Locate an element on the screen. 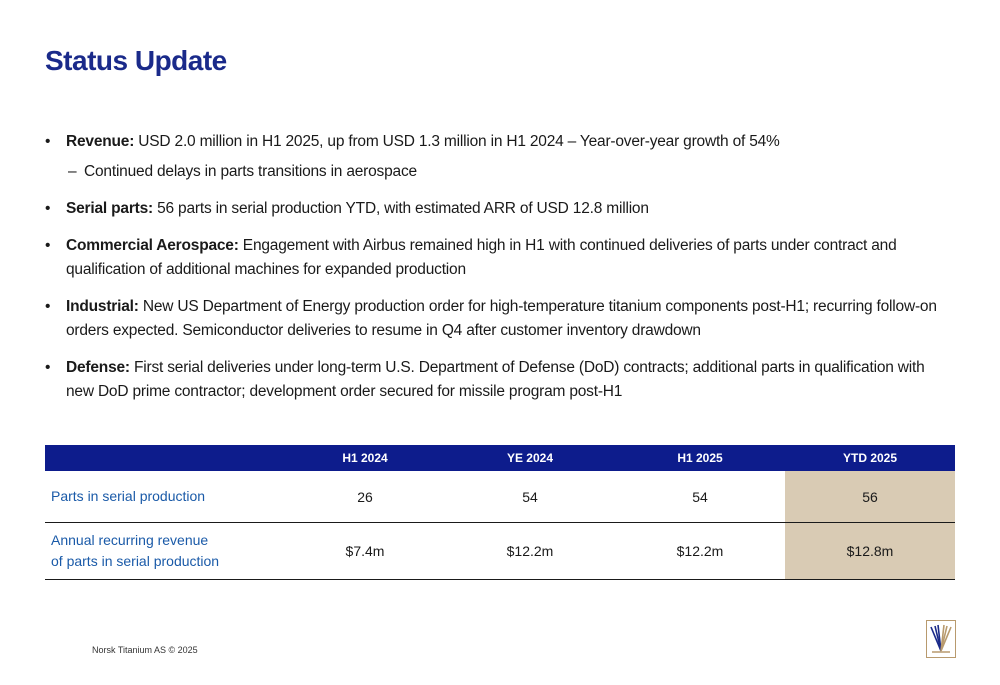 The width and height of the screenshot is (1000, 685). header-cell-ytd-2025: YTD 2025 is located at coordinates (870, 458).